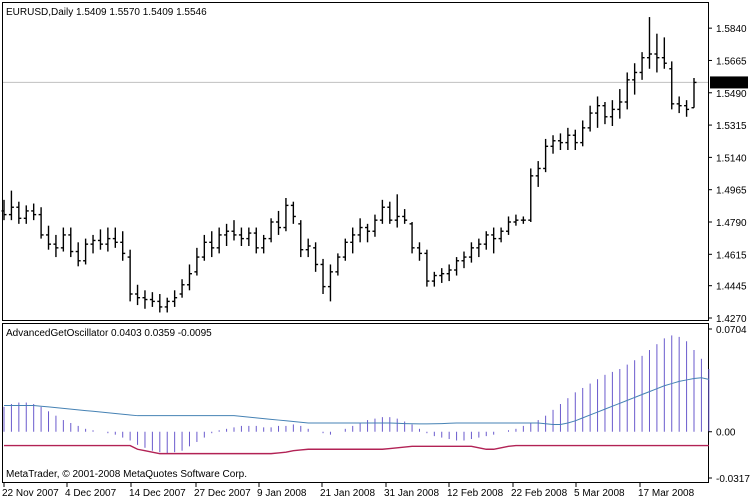 The width and height of the screenshot is (750, 500). I want to click on indicator-tick-label: 0.00, so click(726, 433).